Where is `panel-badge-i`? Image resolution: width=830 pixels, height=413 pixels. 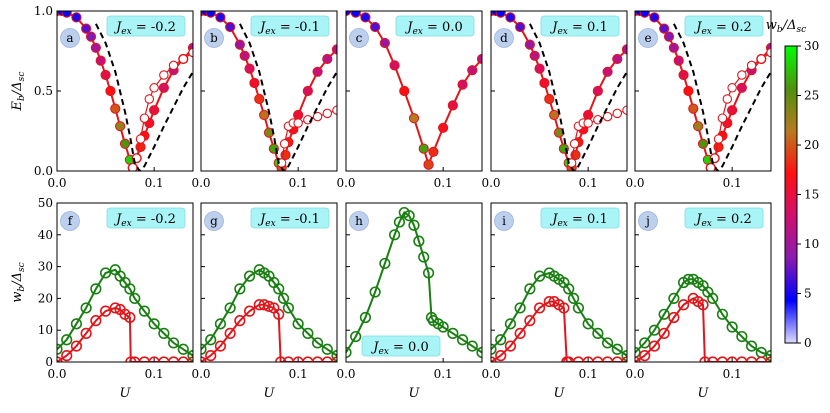
panel-badge-i is located at coordinates (504, 221).